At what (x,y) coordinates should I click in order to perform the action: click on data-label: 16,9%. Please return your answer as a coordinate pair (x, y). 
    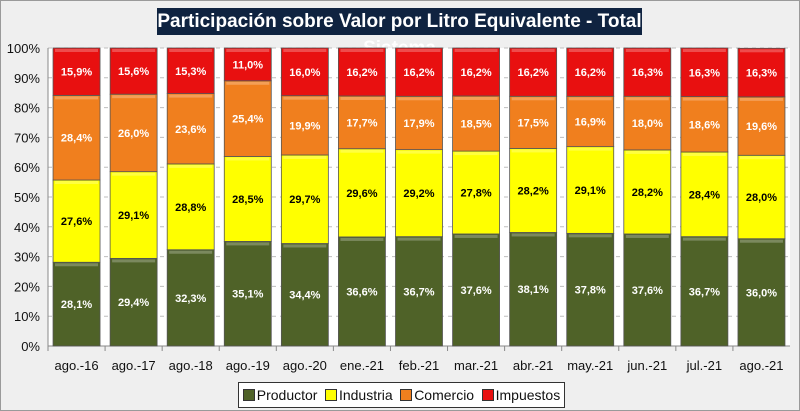
    Looking at the image, I should click on (590, 122).